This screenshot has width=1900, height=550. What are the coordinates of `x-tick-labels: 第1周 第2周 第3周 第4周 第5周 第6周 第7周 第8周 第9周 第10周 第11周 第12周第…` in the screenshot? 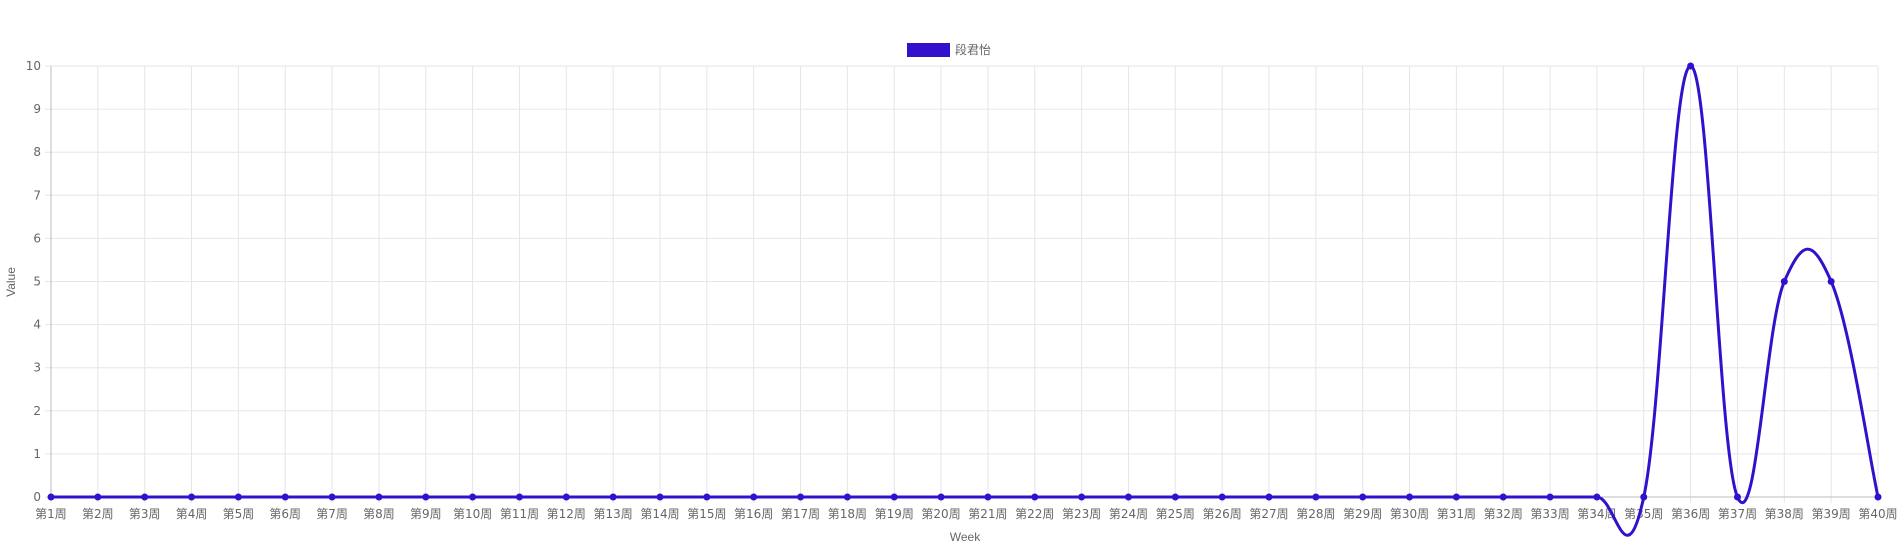 It's located at (966, 514).